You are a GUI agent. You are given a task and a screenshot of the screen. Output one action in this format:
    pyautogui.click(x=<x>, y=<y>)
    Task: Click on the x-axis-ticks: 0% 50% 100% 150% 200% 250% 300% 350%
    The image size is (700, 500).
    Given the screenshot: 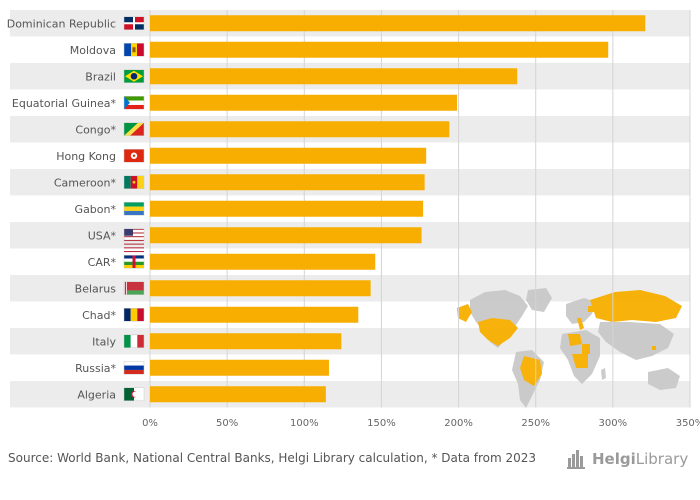 What is the action you would take?
    pyautogui.click(x=421, y=423)
    